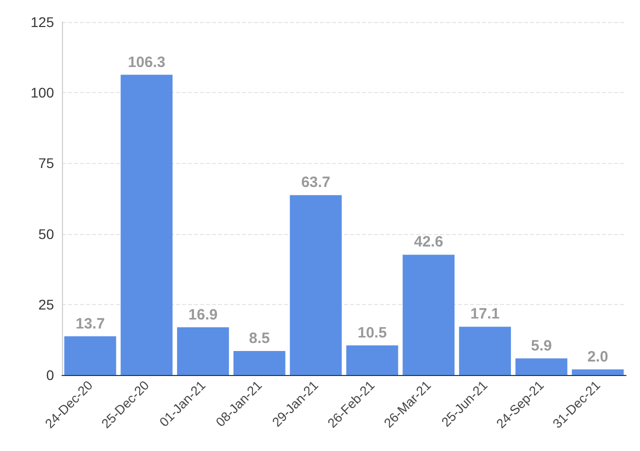  I want to click on data-label: 17.1, so click(485, 314).